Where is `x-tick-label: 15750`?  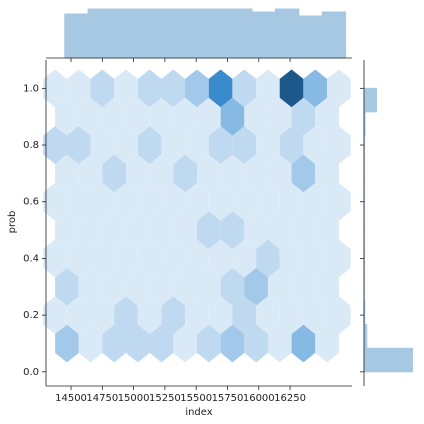
x-tick-label: 15750 is located at coordinates (228, 398).